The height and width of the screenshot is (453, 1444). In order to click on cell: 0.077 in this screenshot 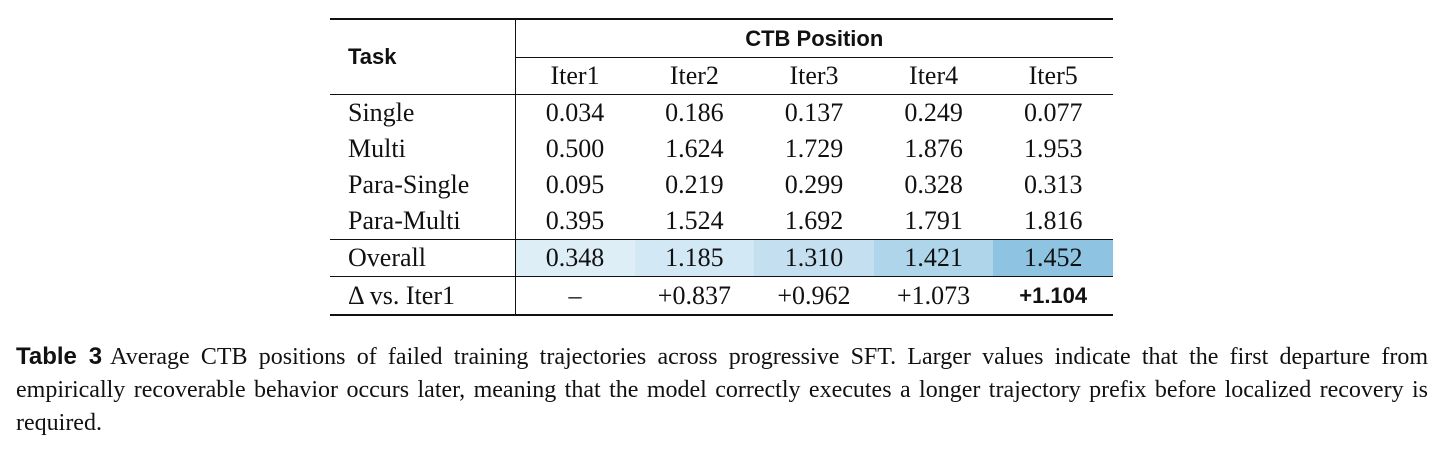, I will do `click(1053, 112)`.